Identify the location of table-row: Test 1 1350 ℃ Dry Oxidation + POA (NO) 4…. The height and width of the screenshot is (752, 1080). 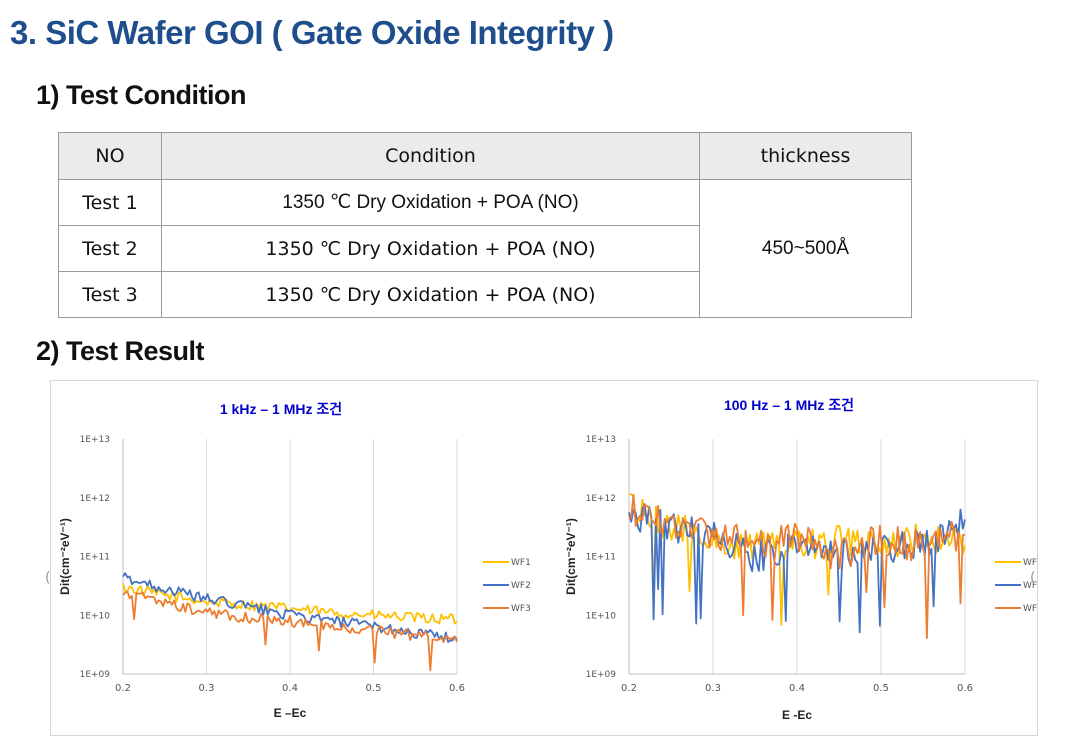
(485, 248).